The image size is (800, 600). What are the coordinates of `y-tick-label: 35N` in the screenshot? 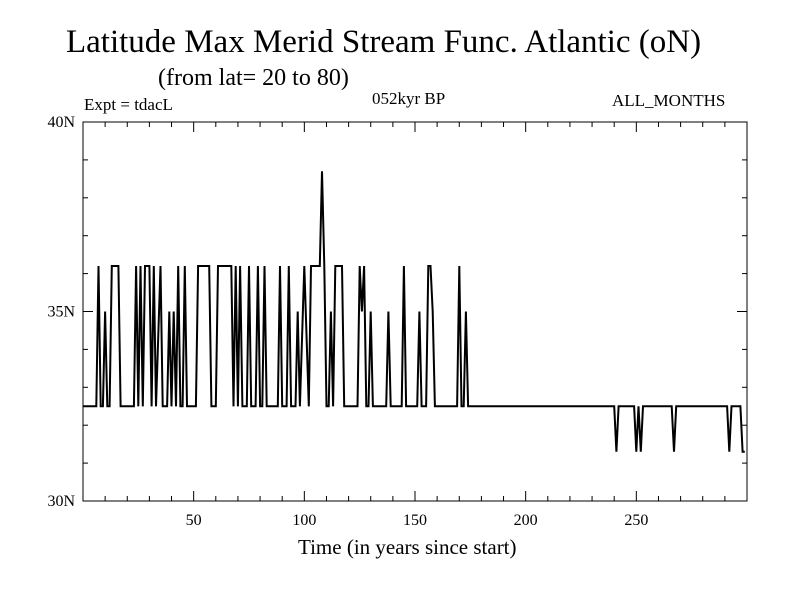 It's located at (61, 312).